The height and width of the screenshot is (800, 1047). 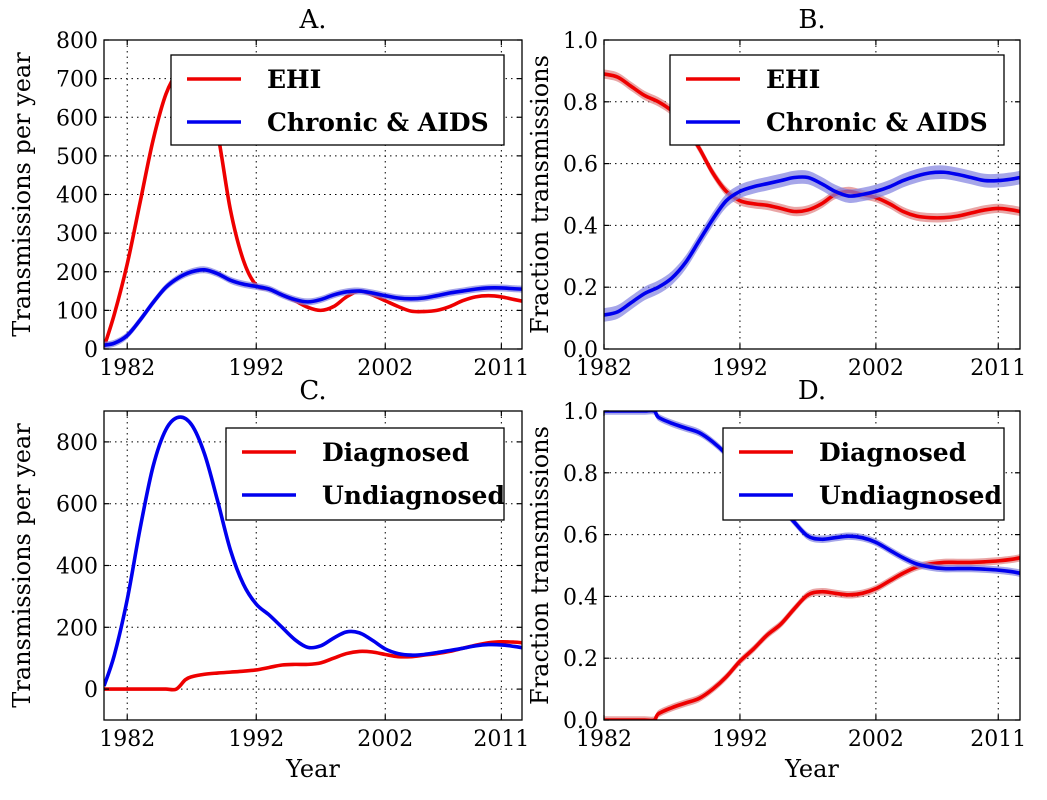 What do you see at coordinates (812, 391) in the screenshot?
I see `panel-title: D.` at bounding box center [812, 391].